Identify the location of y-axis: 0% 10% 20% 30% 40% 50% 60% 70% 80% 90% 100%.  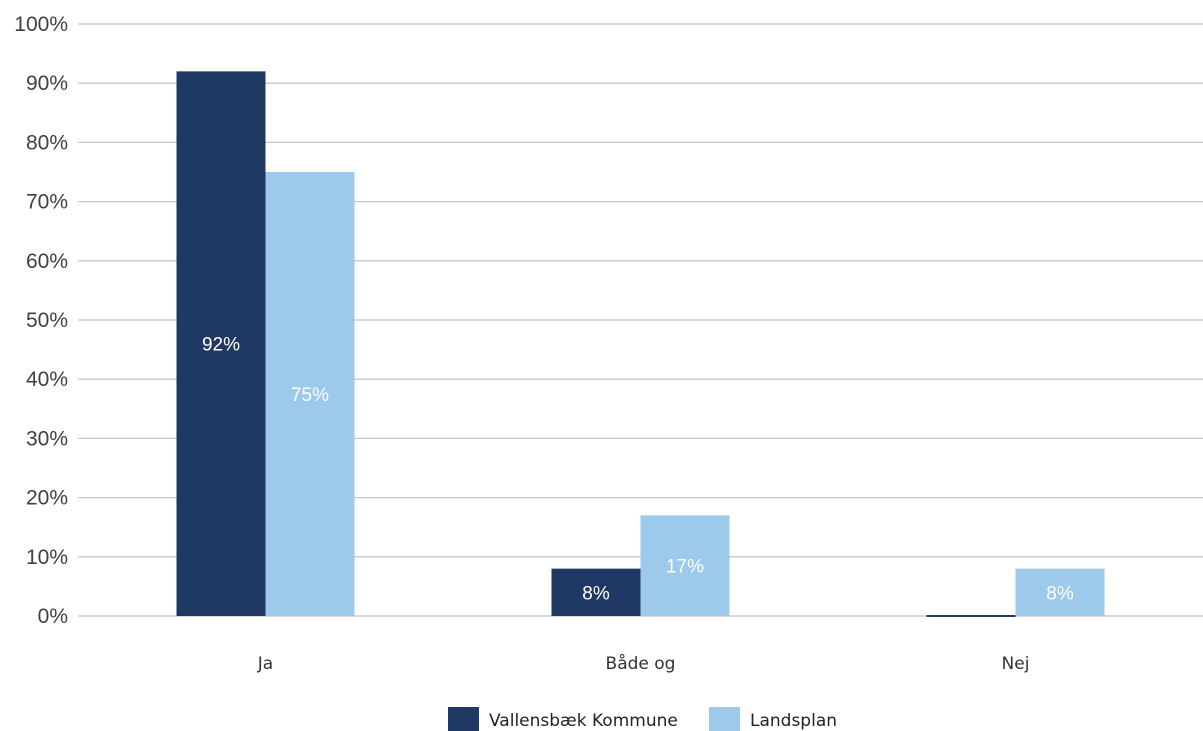
(41, 320).